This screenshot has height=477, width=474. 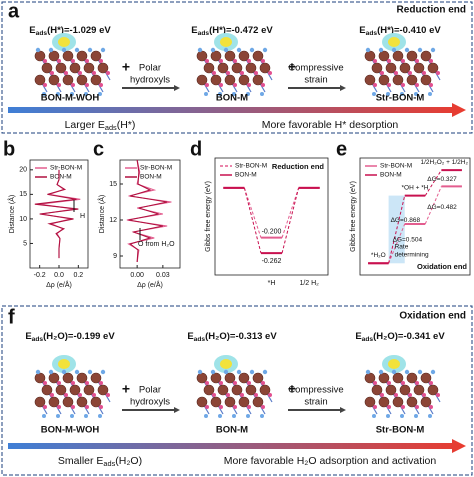 I want to click on rich-label: Eads(H*)=-0.410 eV, so click(x=400, y=31).